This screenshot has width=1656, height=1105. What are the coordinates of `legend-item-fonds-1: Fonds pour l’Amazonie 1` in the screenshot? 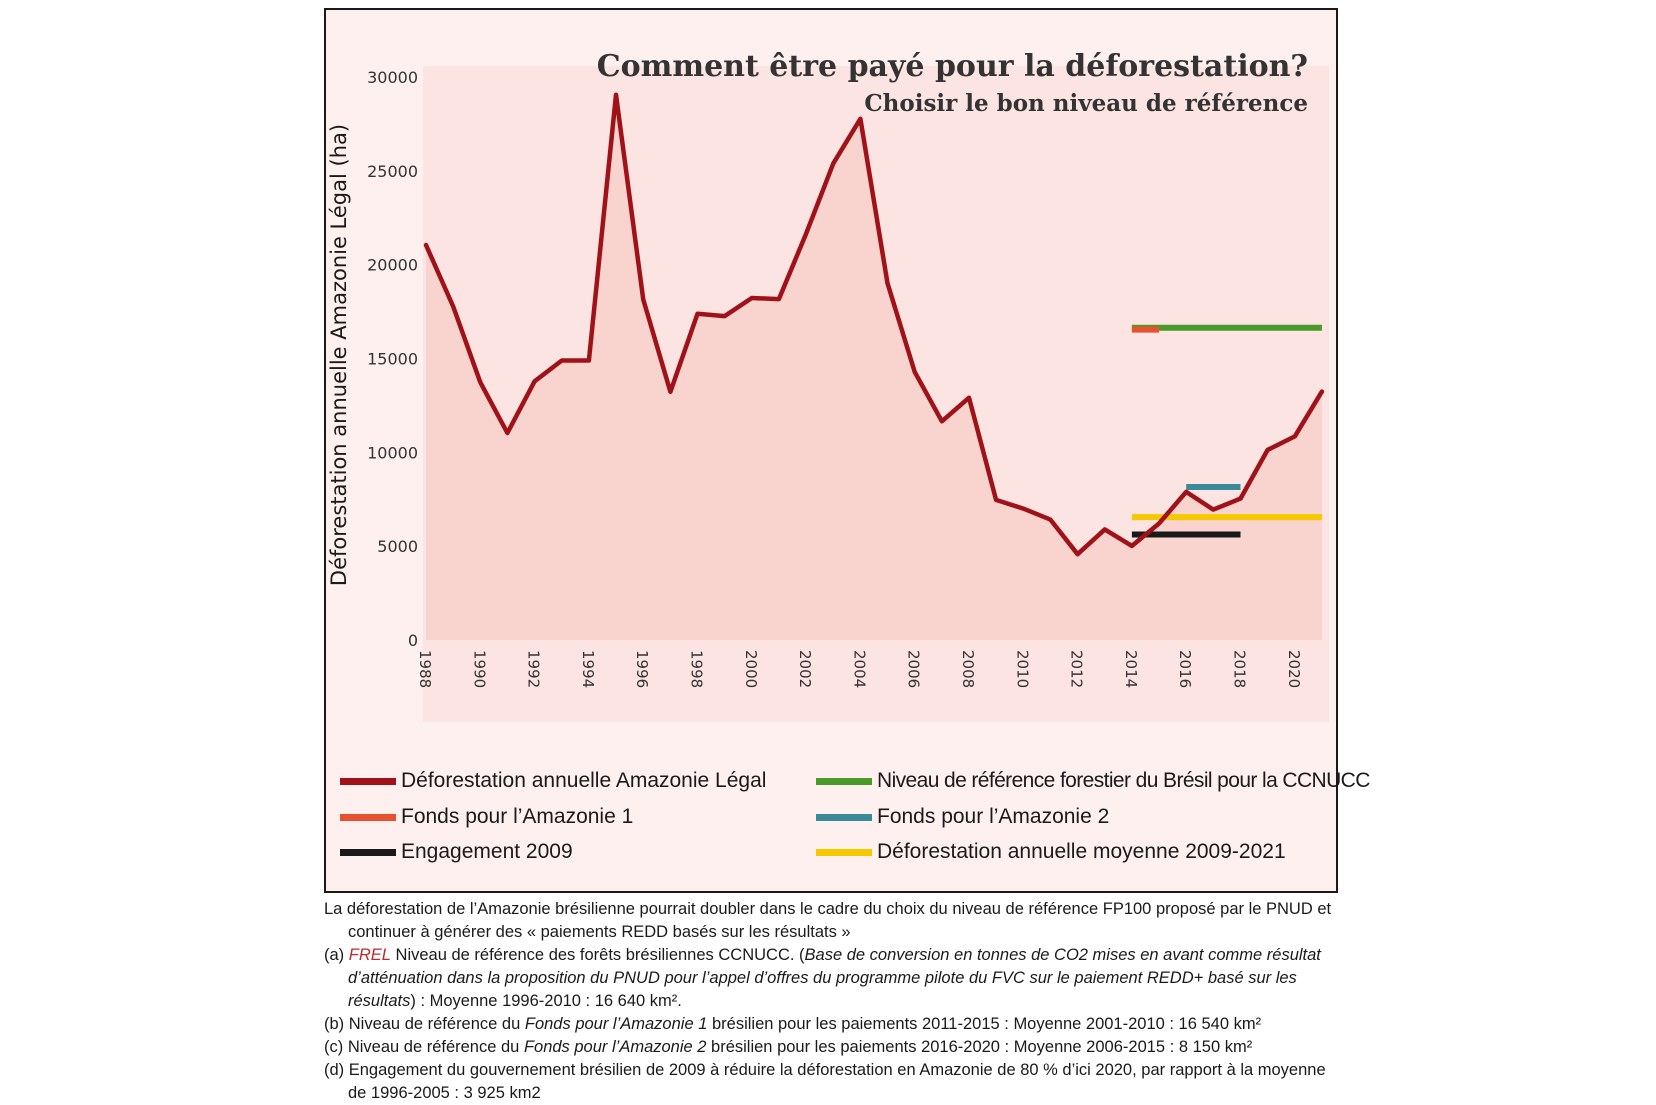 It's located at (486, 817).